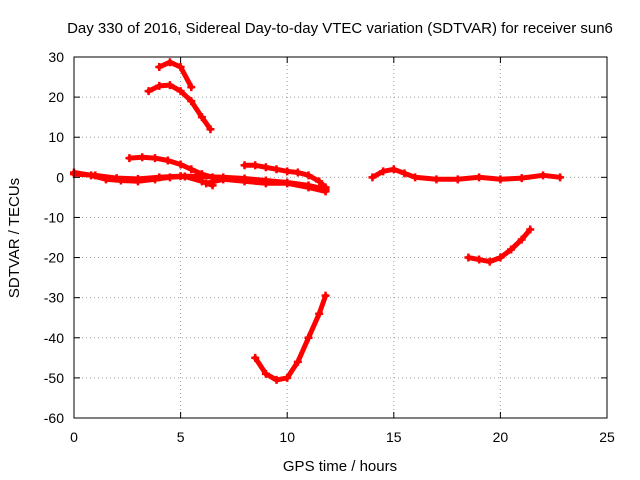  Describe the element at coordinates (501, 437) in the screenshot. I see `x-tick-label: 20` at that location.